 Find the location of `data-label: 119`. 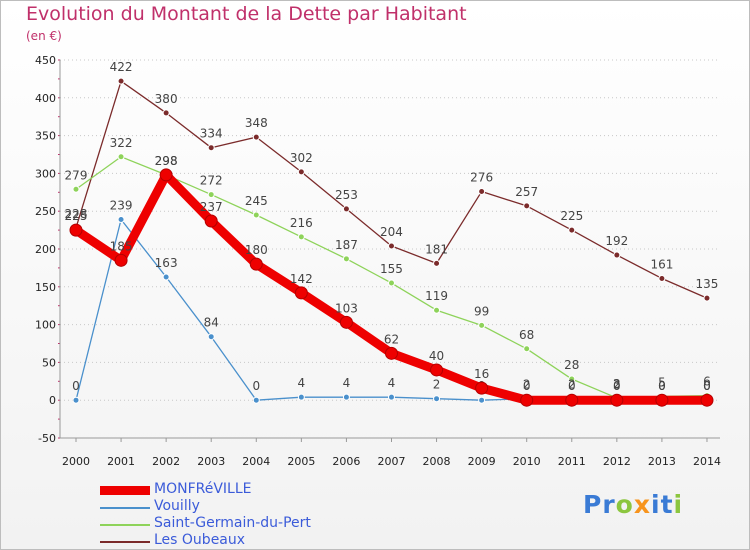

data-label: 119 is located at coordinates (436, 296).